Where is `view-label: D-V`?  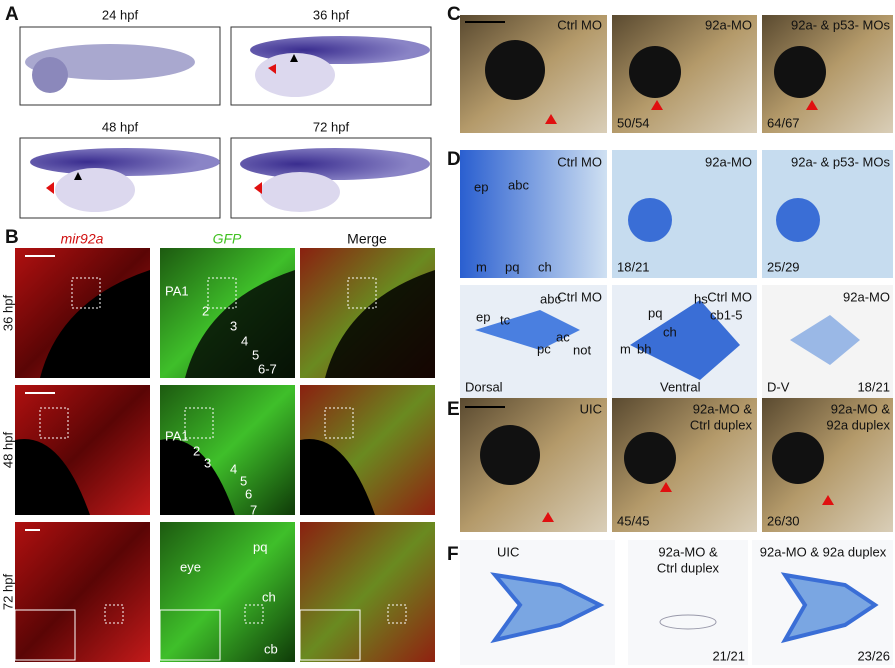 view-label: D-V is located at coordinates (778, 386).